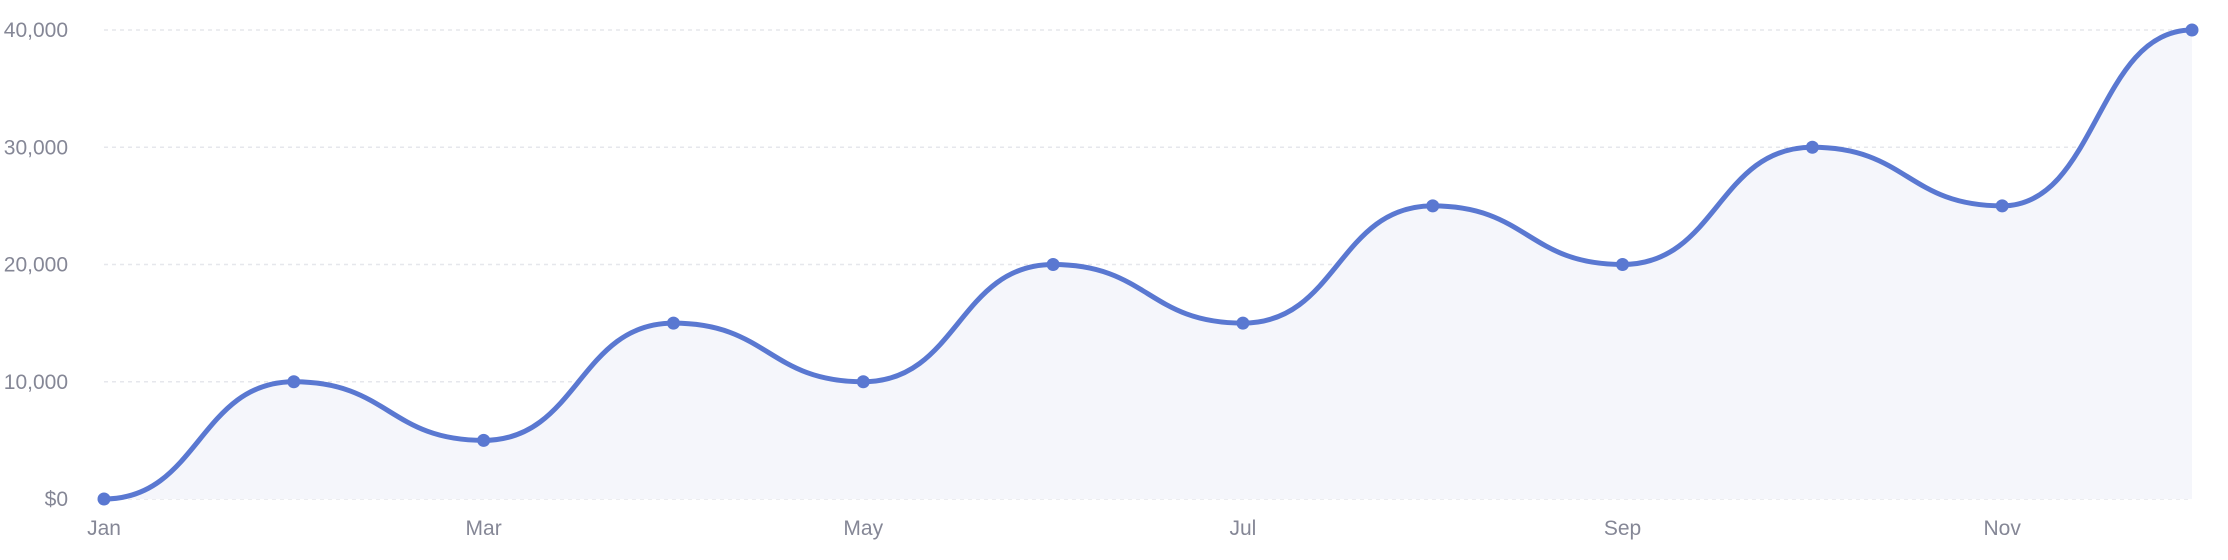 The image size is (2228, 560). I want to click on x-tick-label: May, so click(863, 528).